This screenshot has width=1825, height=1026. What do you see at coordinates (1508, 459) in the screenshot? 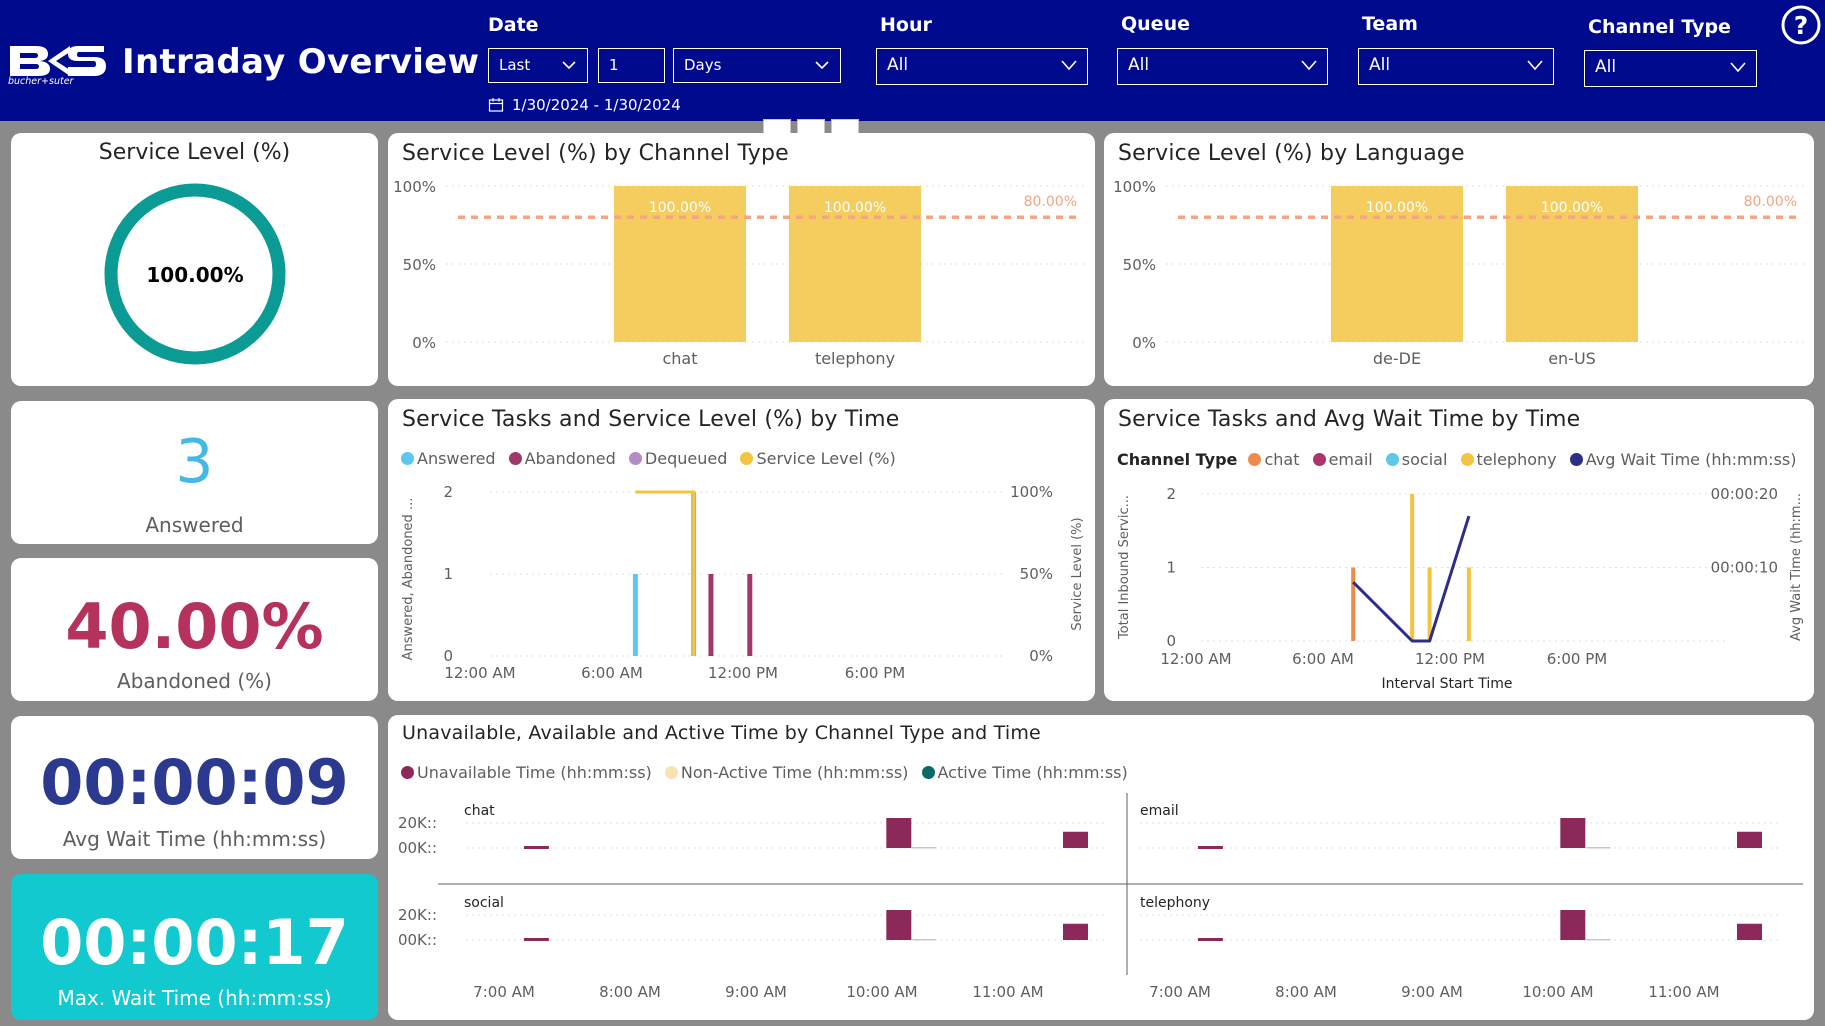
I see `legend-telephony: telephony` at bounding box center [1508, 459].